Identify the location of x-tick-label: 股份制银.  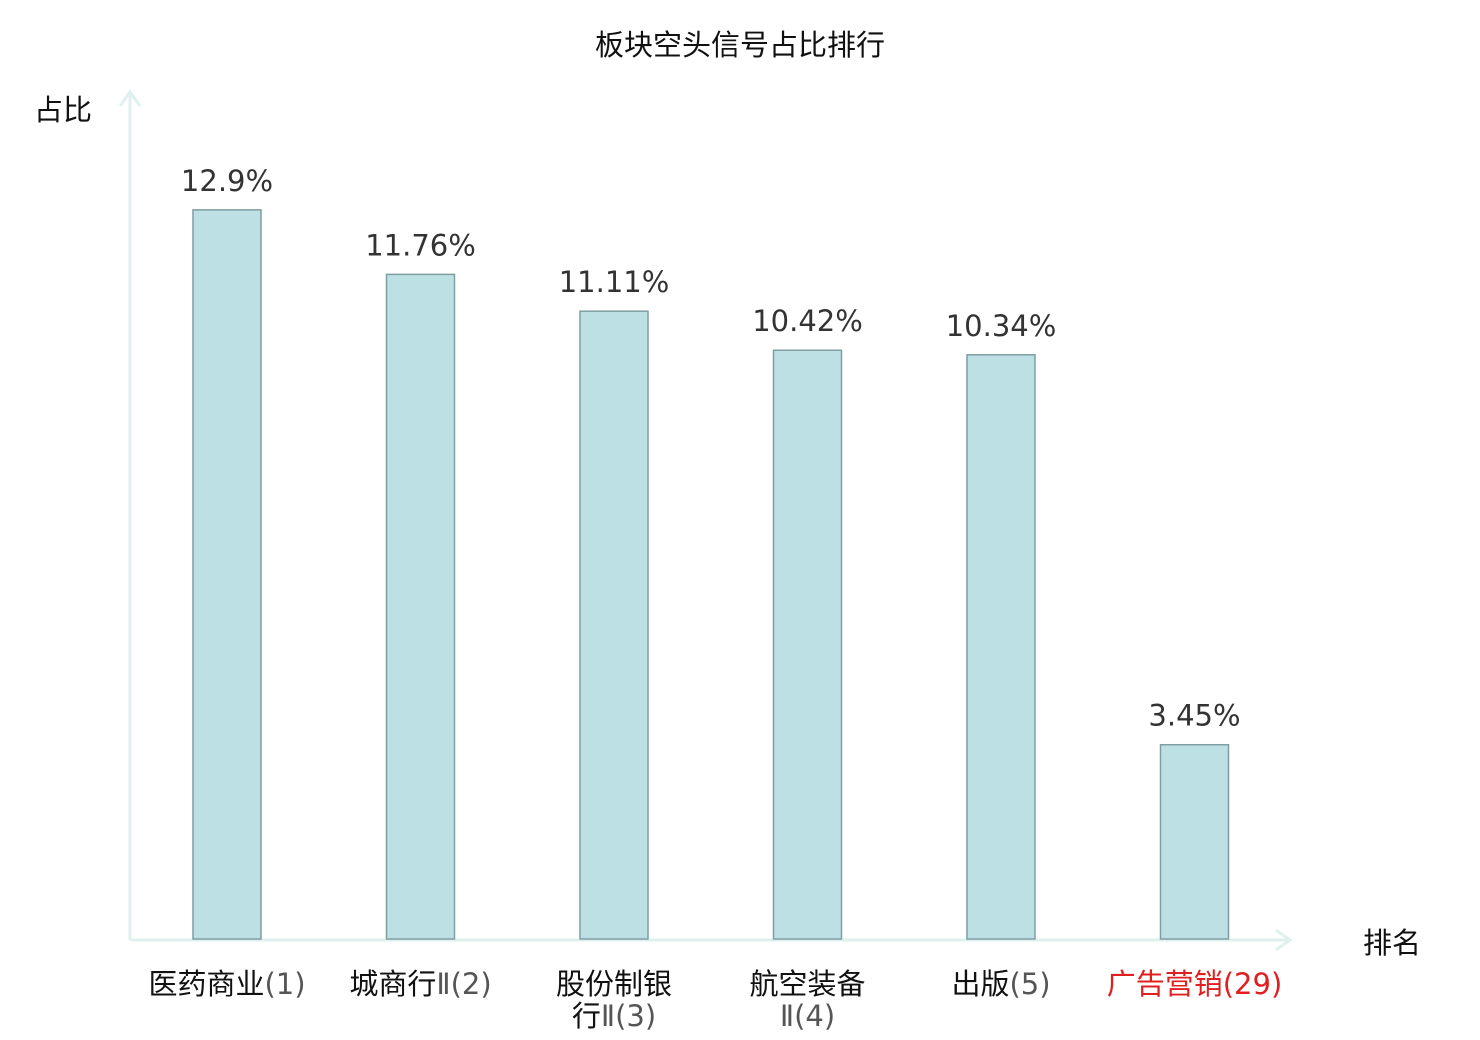
(614, 984).